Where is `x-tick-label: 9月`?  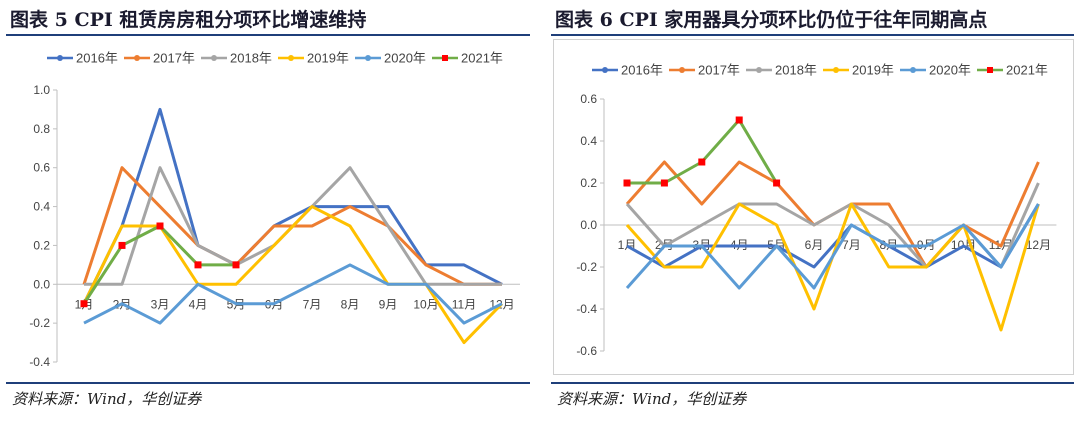 x-tick-label: 9月 is located at coordinates (388, 304).